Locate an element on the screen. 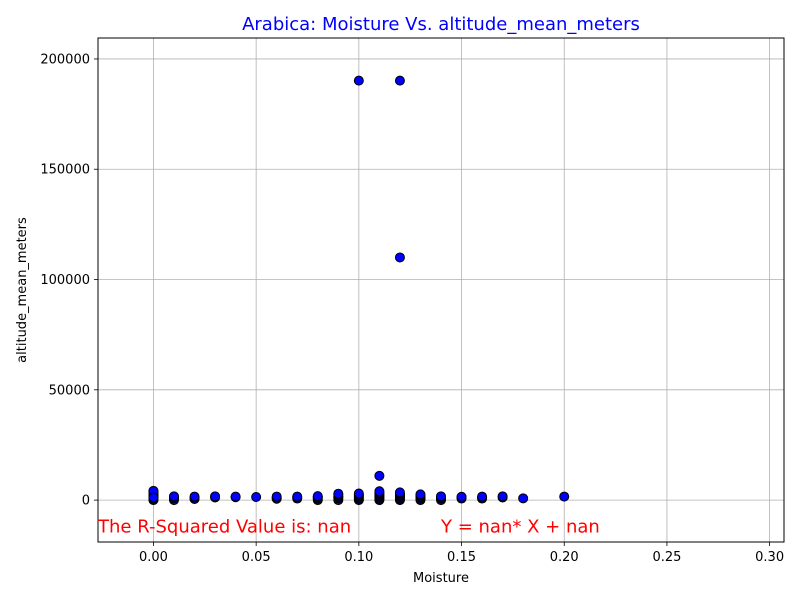  x-tick-label: 0.05 is located at coordinates (256, 557).